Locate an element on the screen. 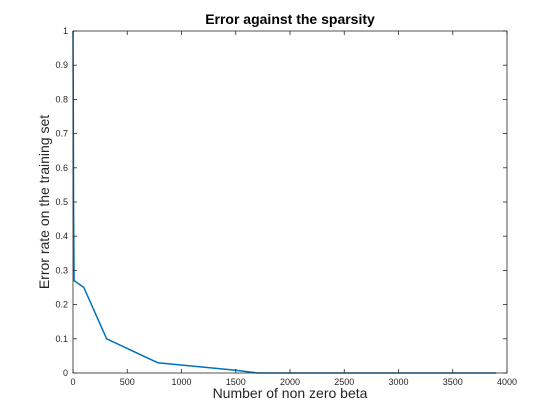  x-tick-label: 3500 is located at coordinates (453, 382).